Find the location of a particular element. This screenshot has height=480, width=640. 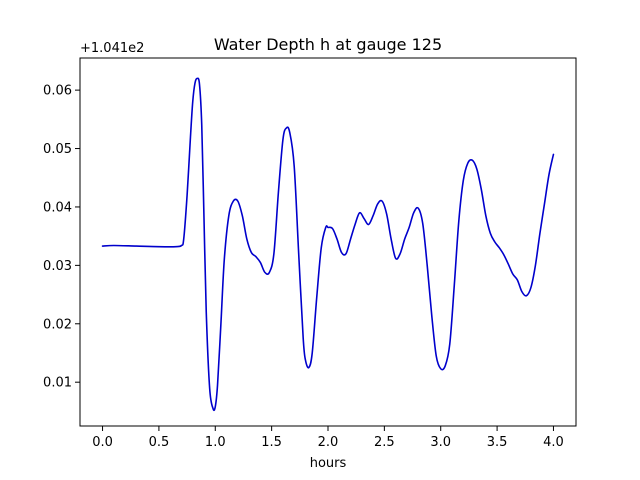

y-axis-offset-label: +1.041e2 is located at coordinates (112, 48).